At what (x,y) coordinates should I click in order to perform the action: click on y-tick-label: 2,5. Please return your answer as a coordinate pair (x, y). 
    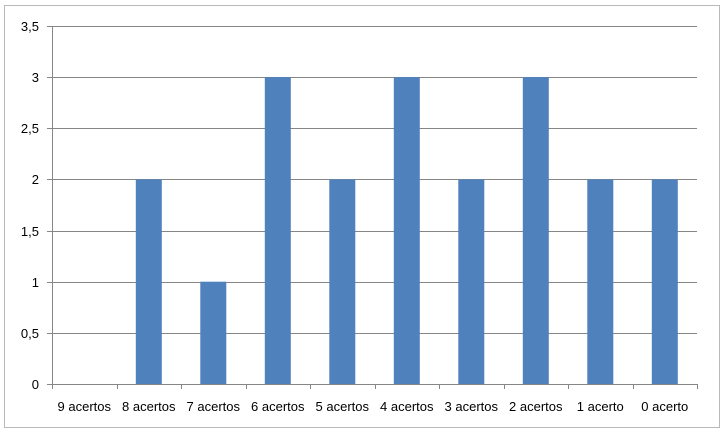
    Looking at the image, I should click on (30, 128).